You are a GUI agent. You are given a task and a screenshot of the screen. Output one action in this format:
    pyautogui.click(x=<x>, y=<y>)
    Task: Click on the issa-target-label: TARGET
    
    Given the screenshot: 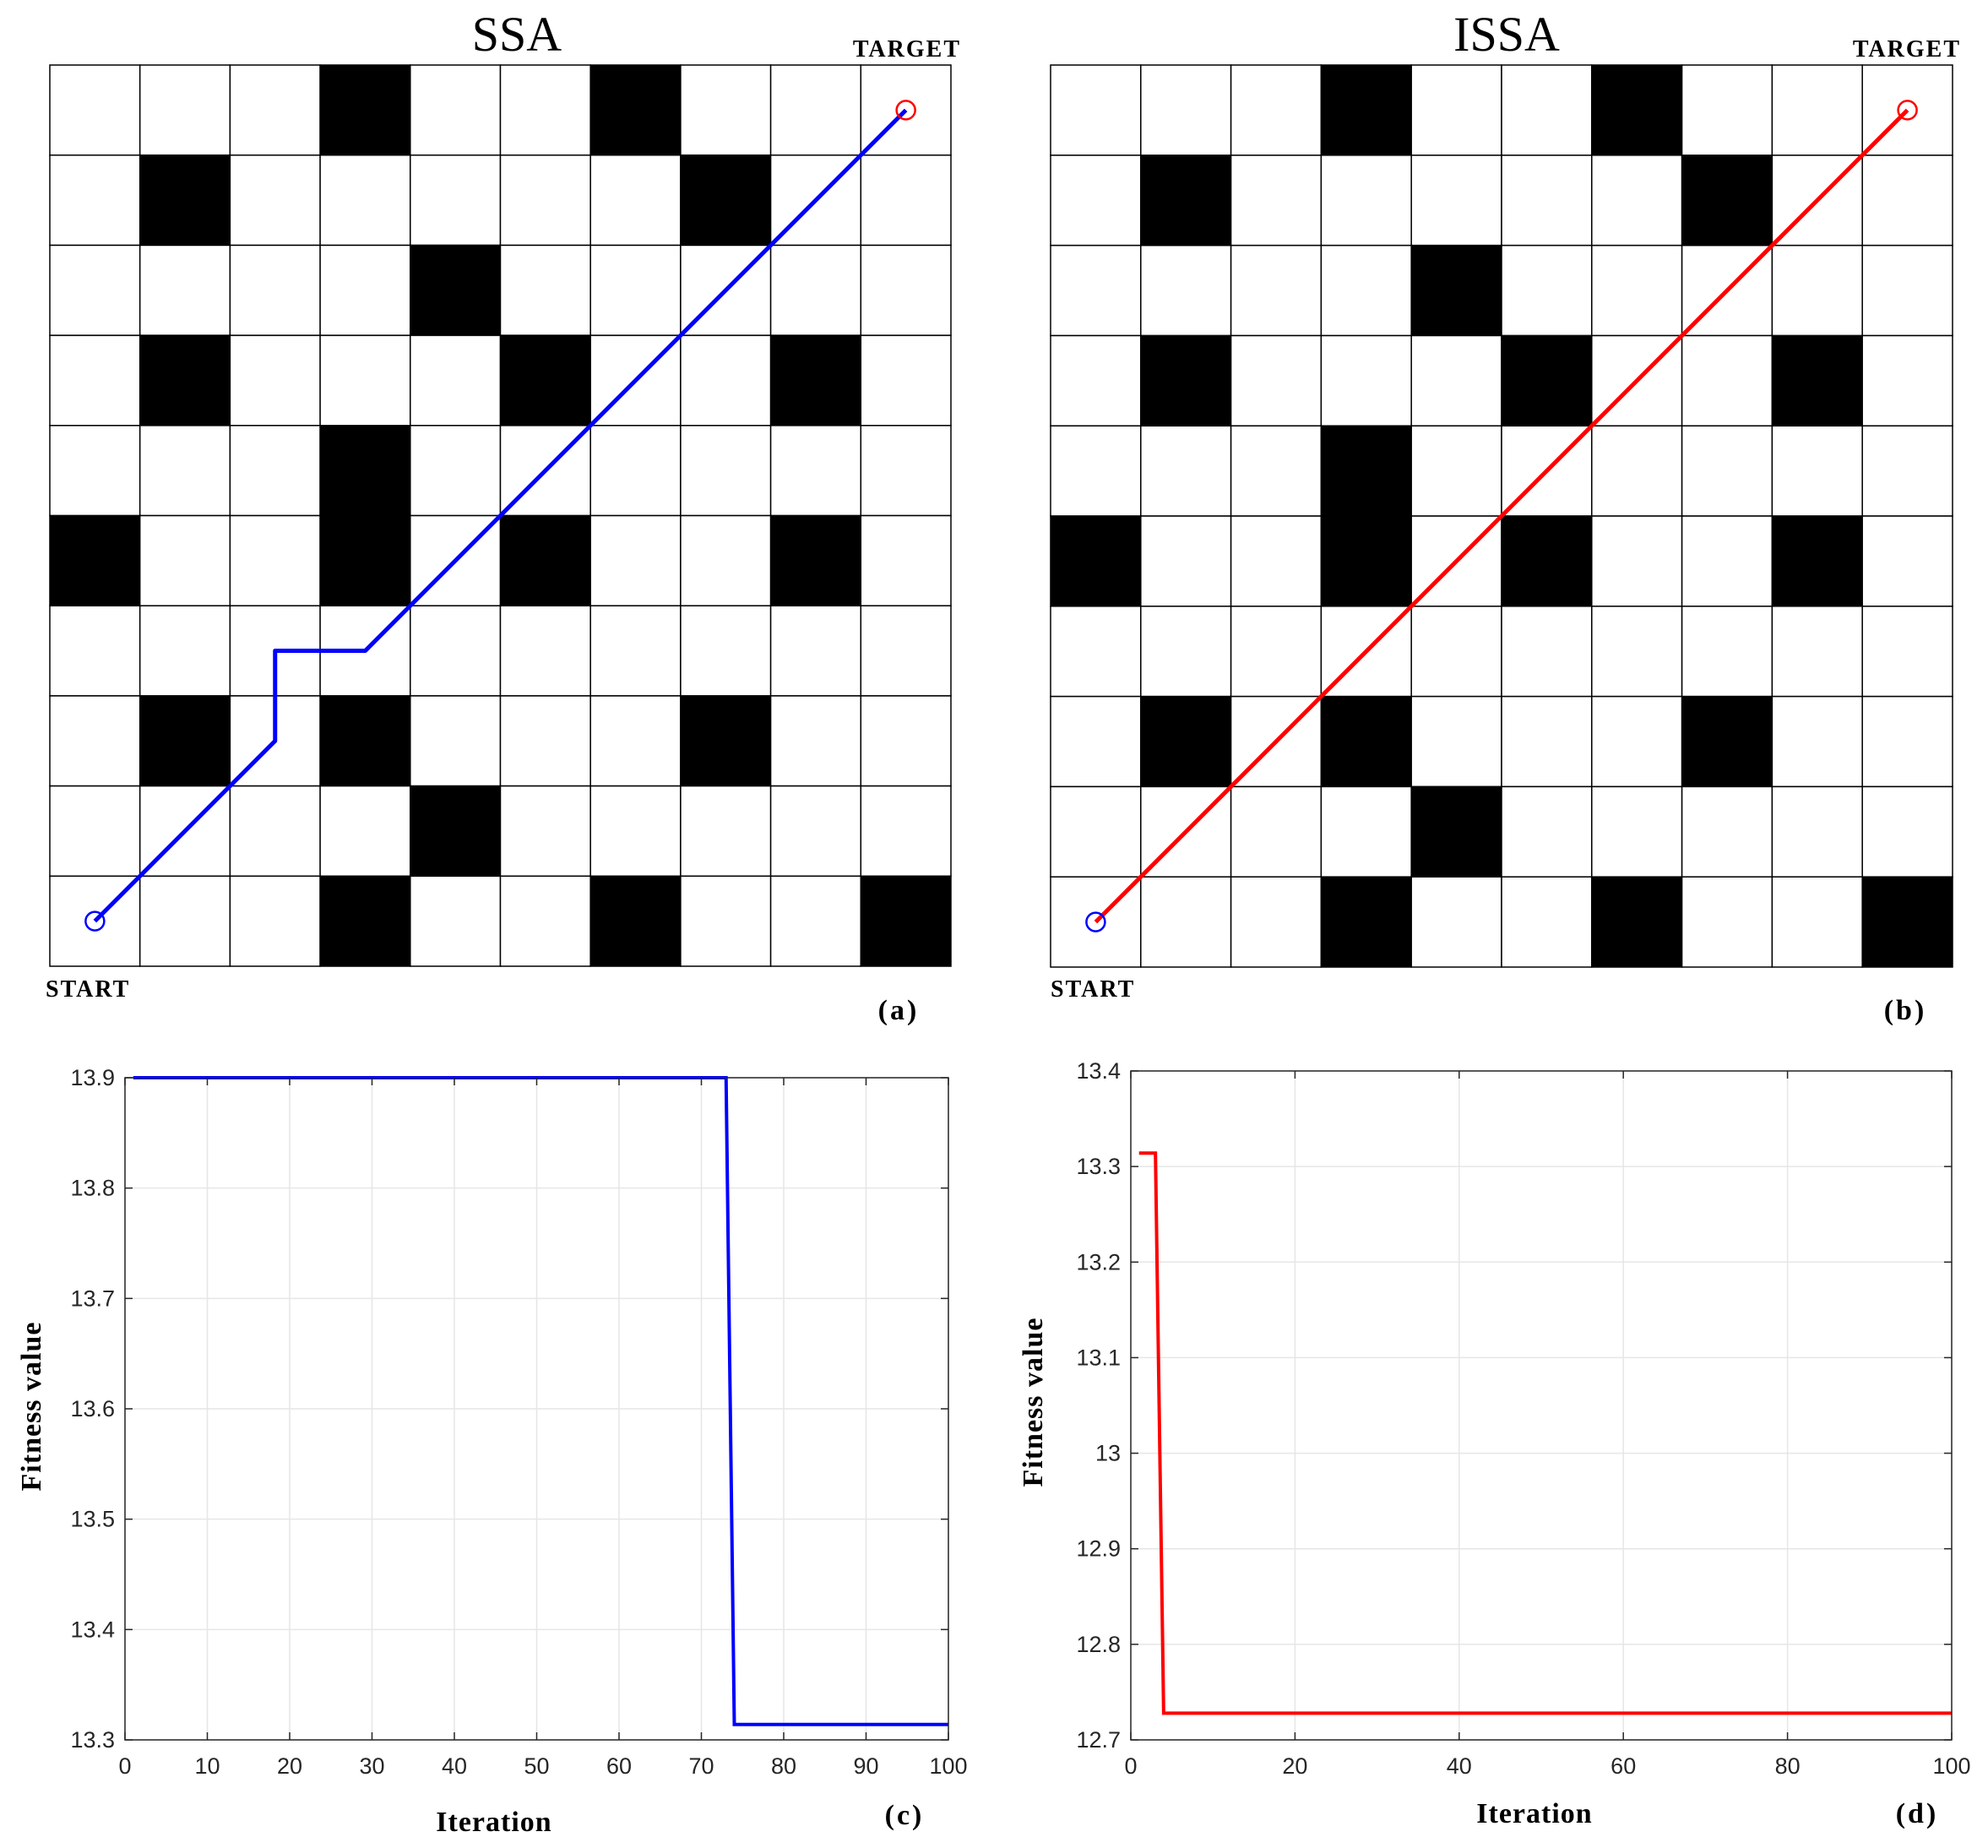 What is the action you would take?
    pyautogui.click(x=1907, y=49)
    